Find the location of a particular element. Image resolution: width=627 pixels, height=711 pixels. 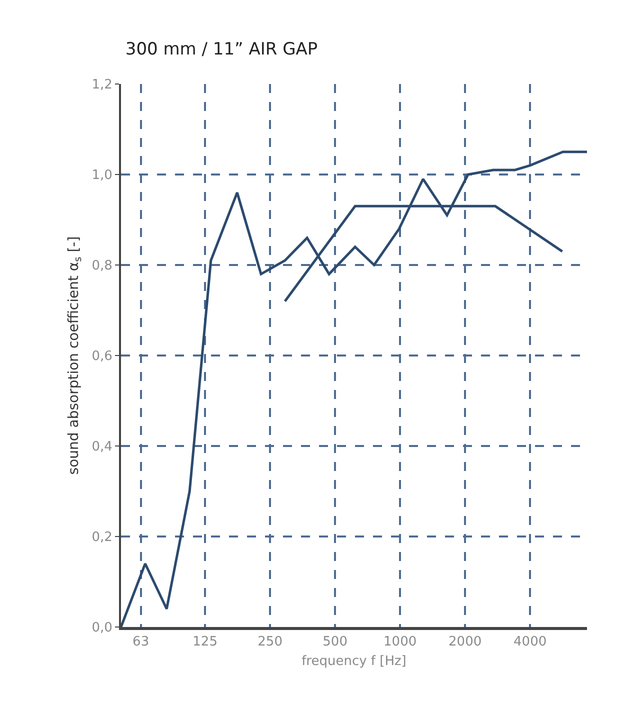

x-axis-title: frequency f [Hz] is located at coordinates (354, 662).